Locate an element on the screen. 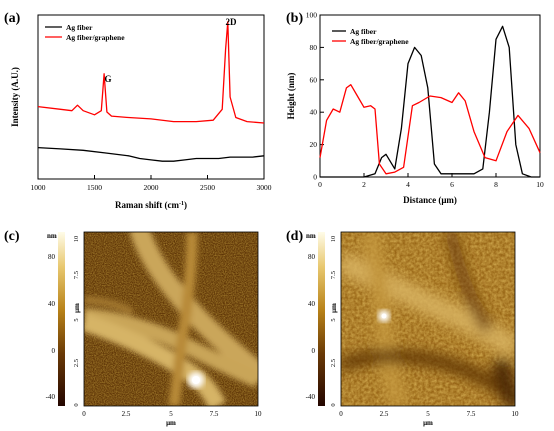  afm-image-d is located at coordinates (428, 319).